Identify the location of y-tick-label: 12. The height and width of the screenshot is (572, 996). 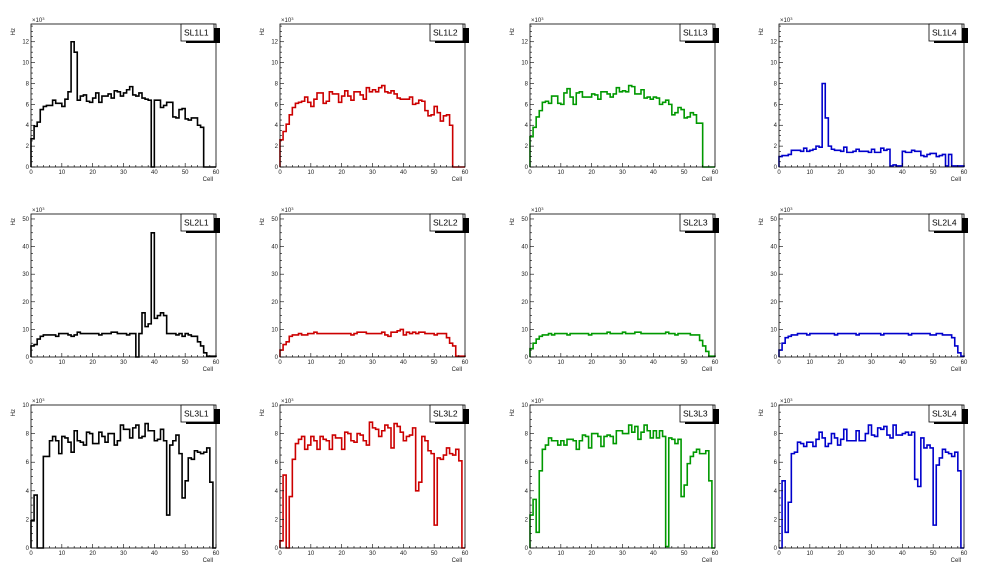
(773, 43).